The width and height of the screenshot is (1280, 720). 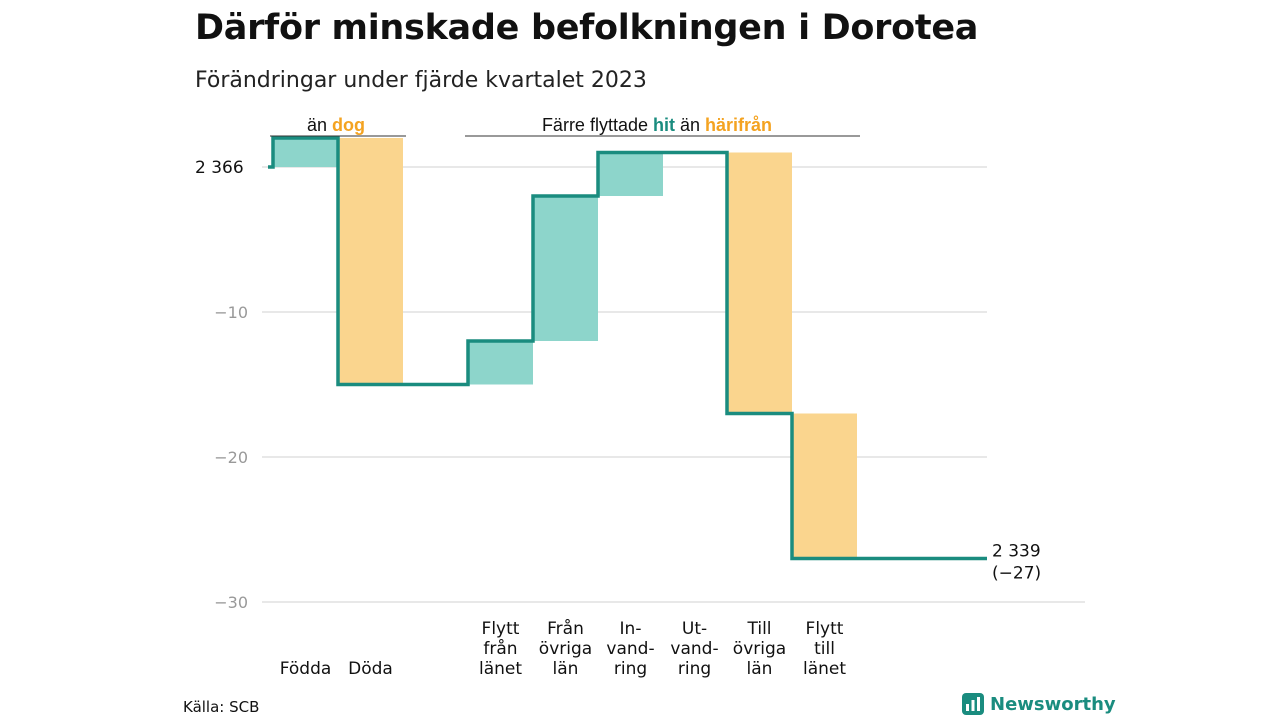 What do you see at coordinates (973, 704) in the screenshot?
I see `logo-icon` at bounding box center [973, 704].